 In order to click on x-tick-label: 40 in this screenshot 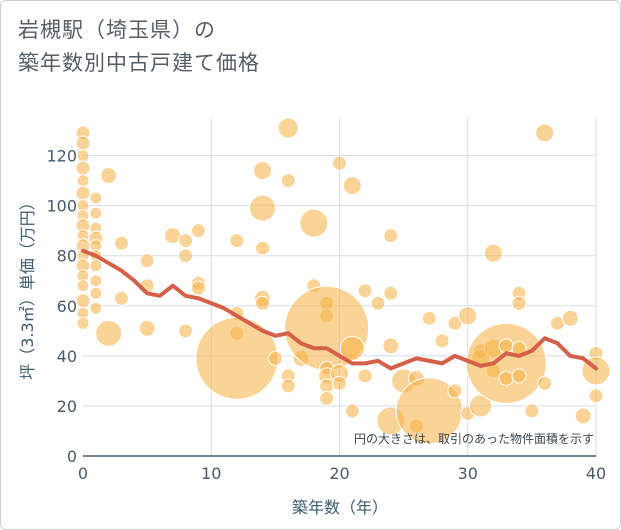, I will do `click(596, 473)`.